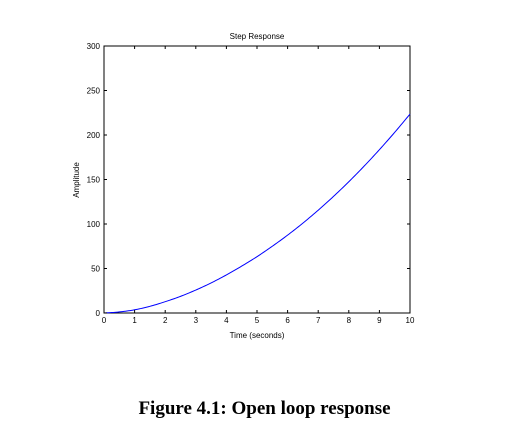  I want to click on x-tick-label: 5, so click(257, 320).